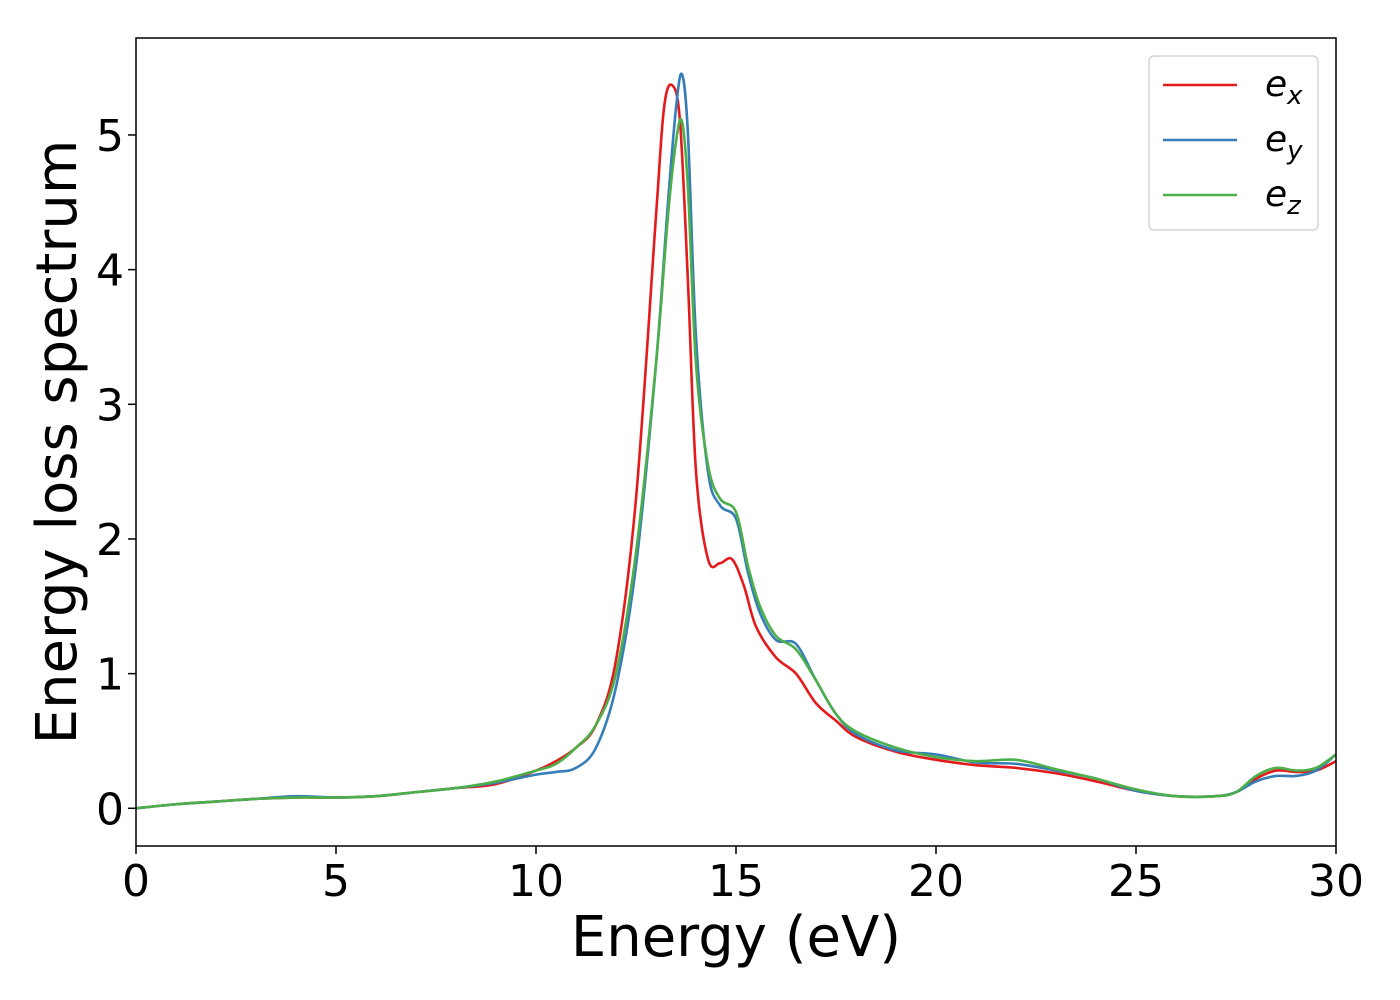 The width and height of the screenshot is (1400, 1000). What do you see at coordinates (936, 881) in the screenshot?
I see `x-tick-label: 20` at bounding box center [936, 881].